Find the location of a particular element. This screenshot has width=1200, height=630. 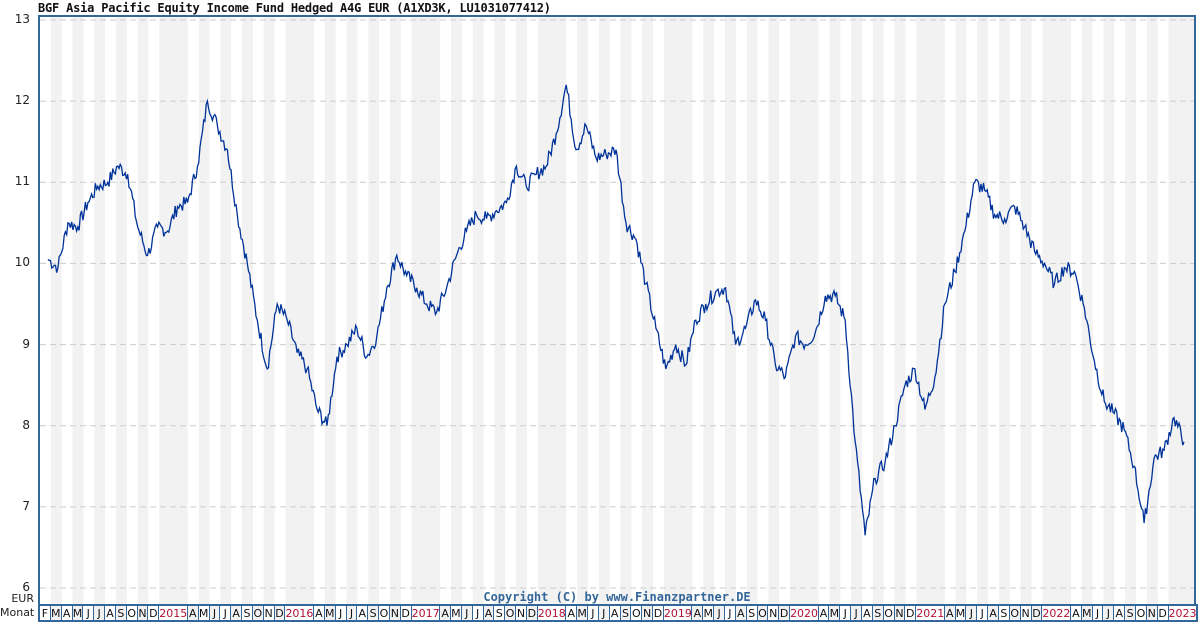

year-label: 2022 is located at coordinates (1056, 613).